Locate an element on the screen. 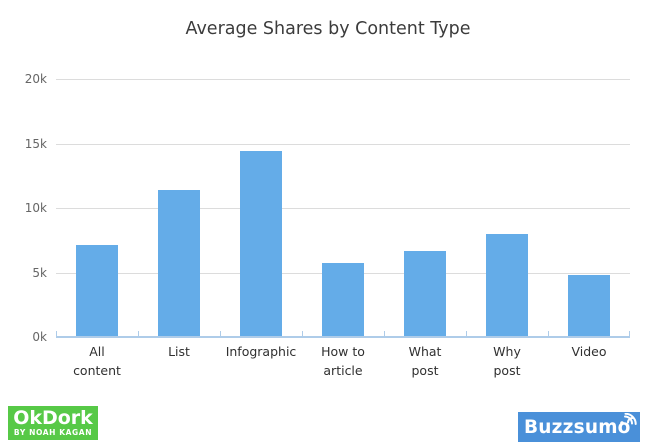  x-tick-label: List is located at coordinates (179, 351).